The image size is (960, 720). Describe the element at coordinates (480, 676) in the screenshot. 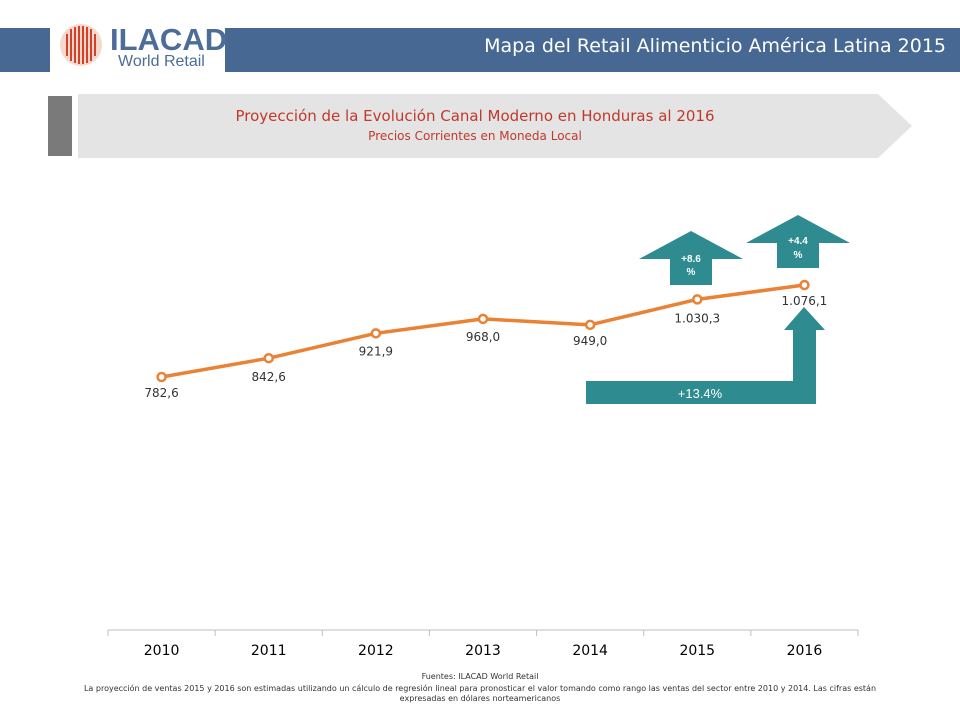

I see `footer-source: Fuentes: ILACAD World Retail` at that location.